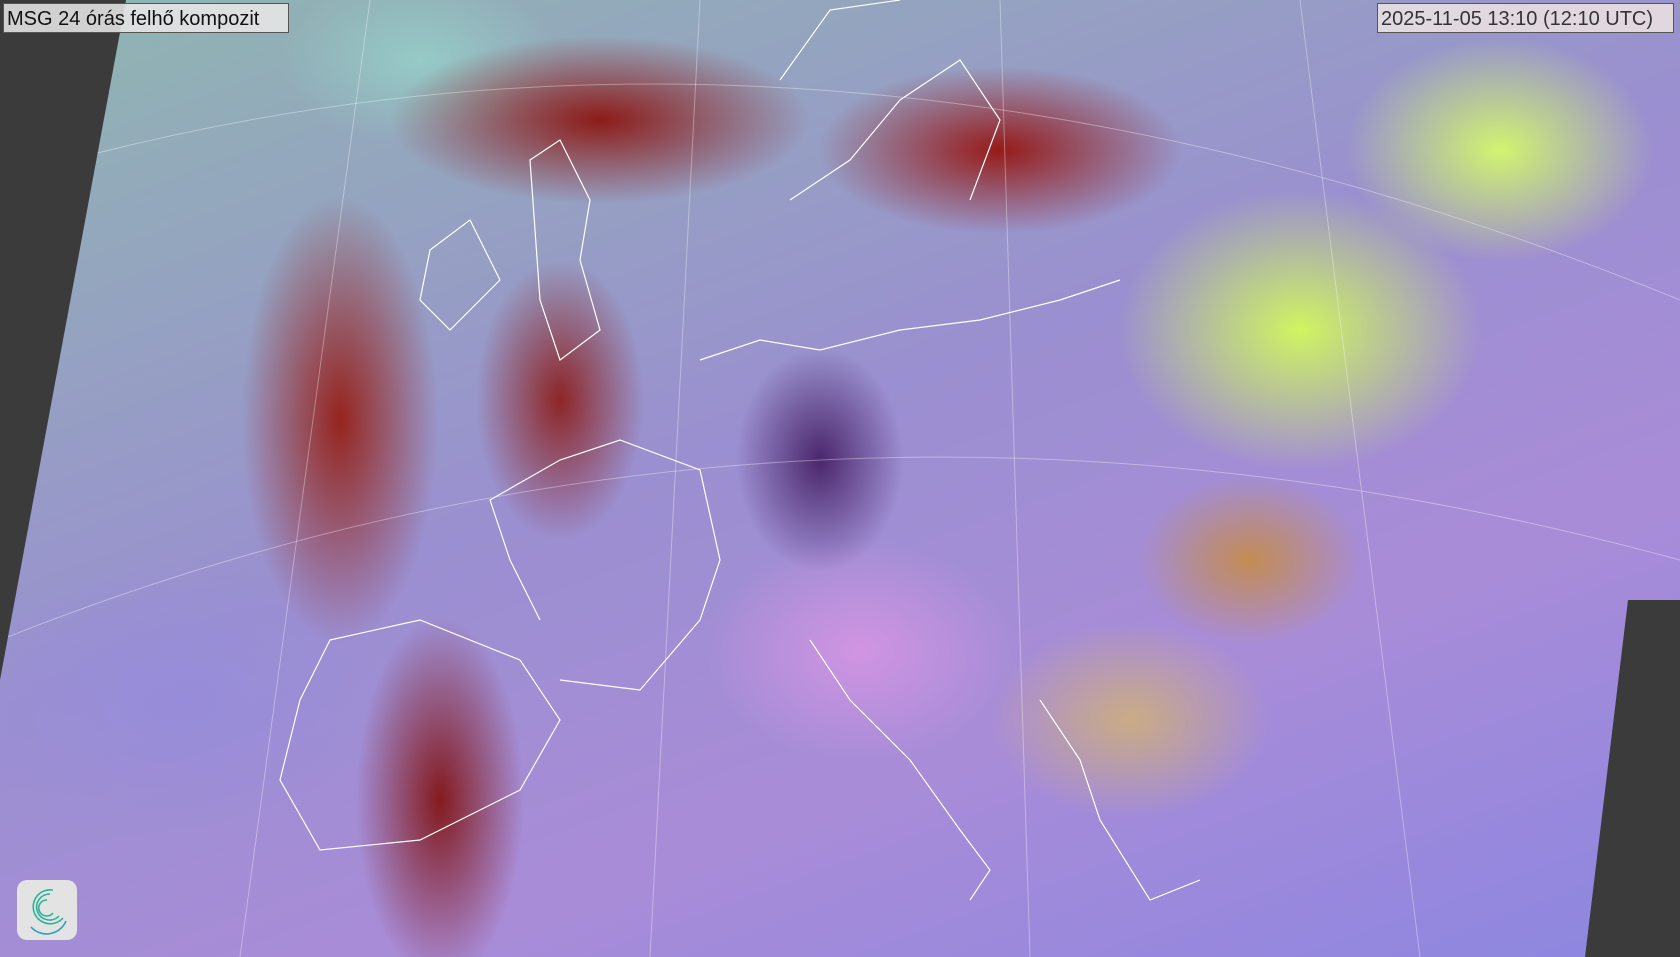 This screenshot has width=1680, height=957. What do you see at coordinates (47, 910) in the screenshot?
I see `spiral-logo-icon` at bounding box center [47, 910].